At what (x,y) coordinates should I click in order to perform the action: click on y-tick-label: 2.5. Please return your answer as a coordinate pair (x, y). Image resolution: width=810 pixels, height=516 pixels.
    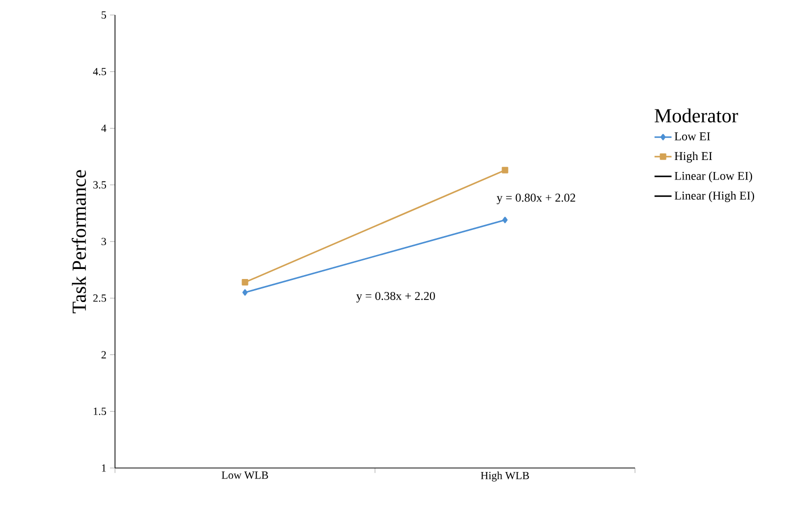
    Looking at the image, I should click on (99, 298).